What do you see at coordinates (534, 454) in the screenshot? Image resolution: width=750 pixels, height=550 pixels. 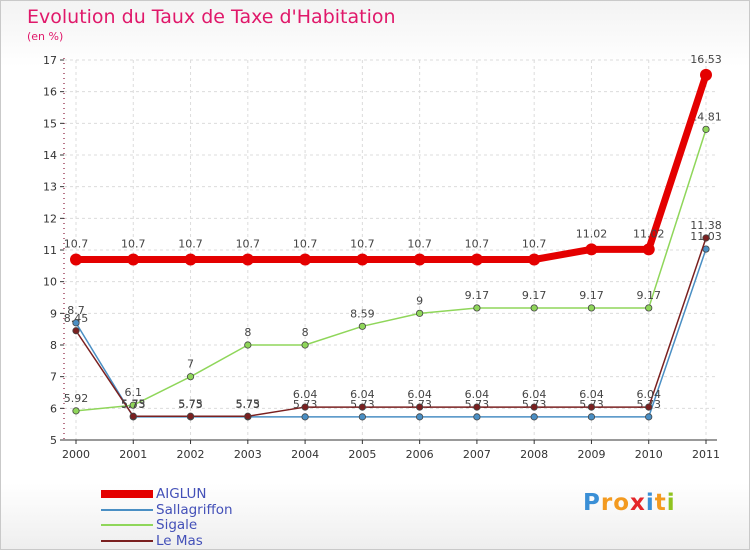 I see `x-tick-label: 2008` at bounding box center [534, 454].